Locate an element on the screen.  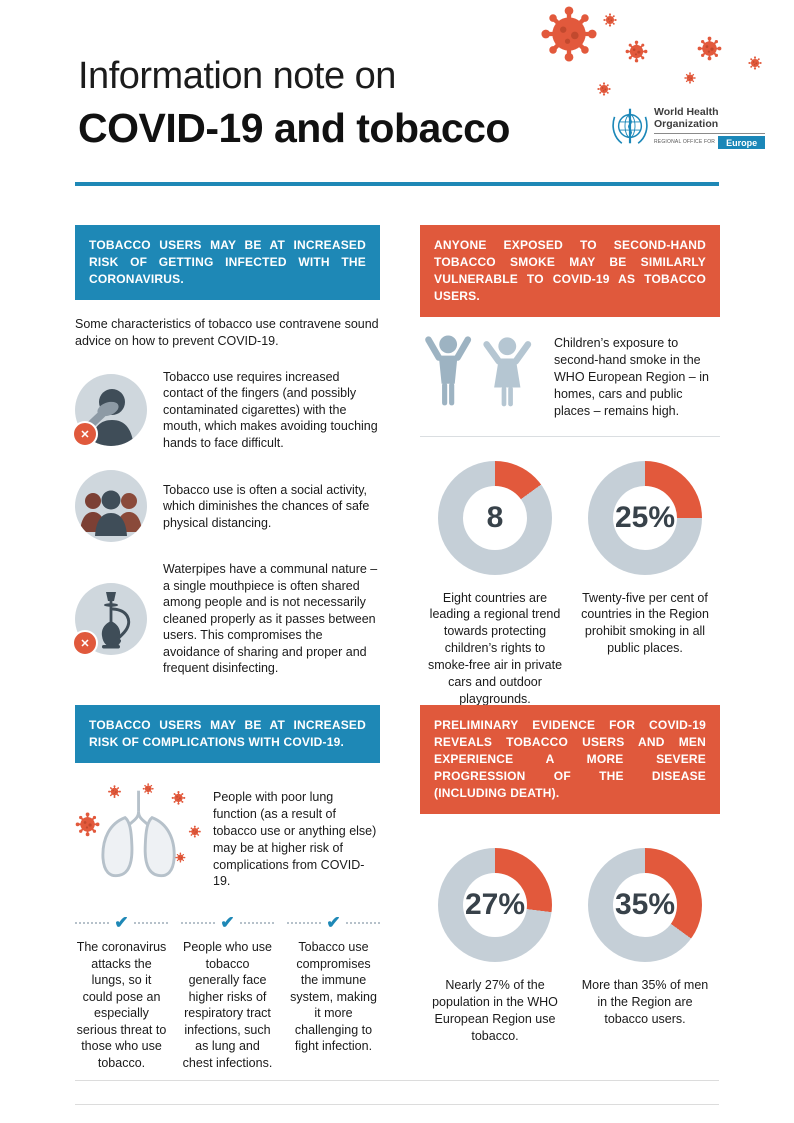
donut-chart-8-countries: 8 is located at coordinates (495, 517).